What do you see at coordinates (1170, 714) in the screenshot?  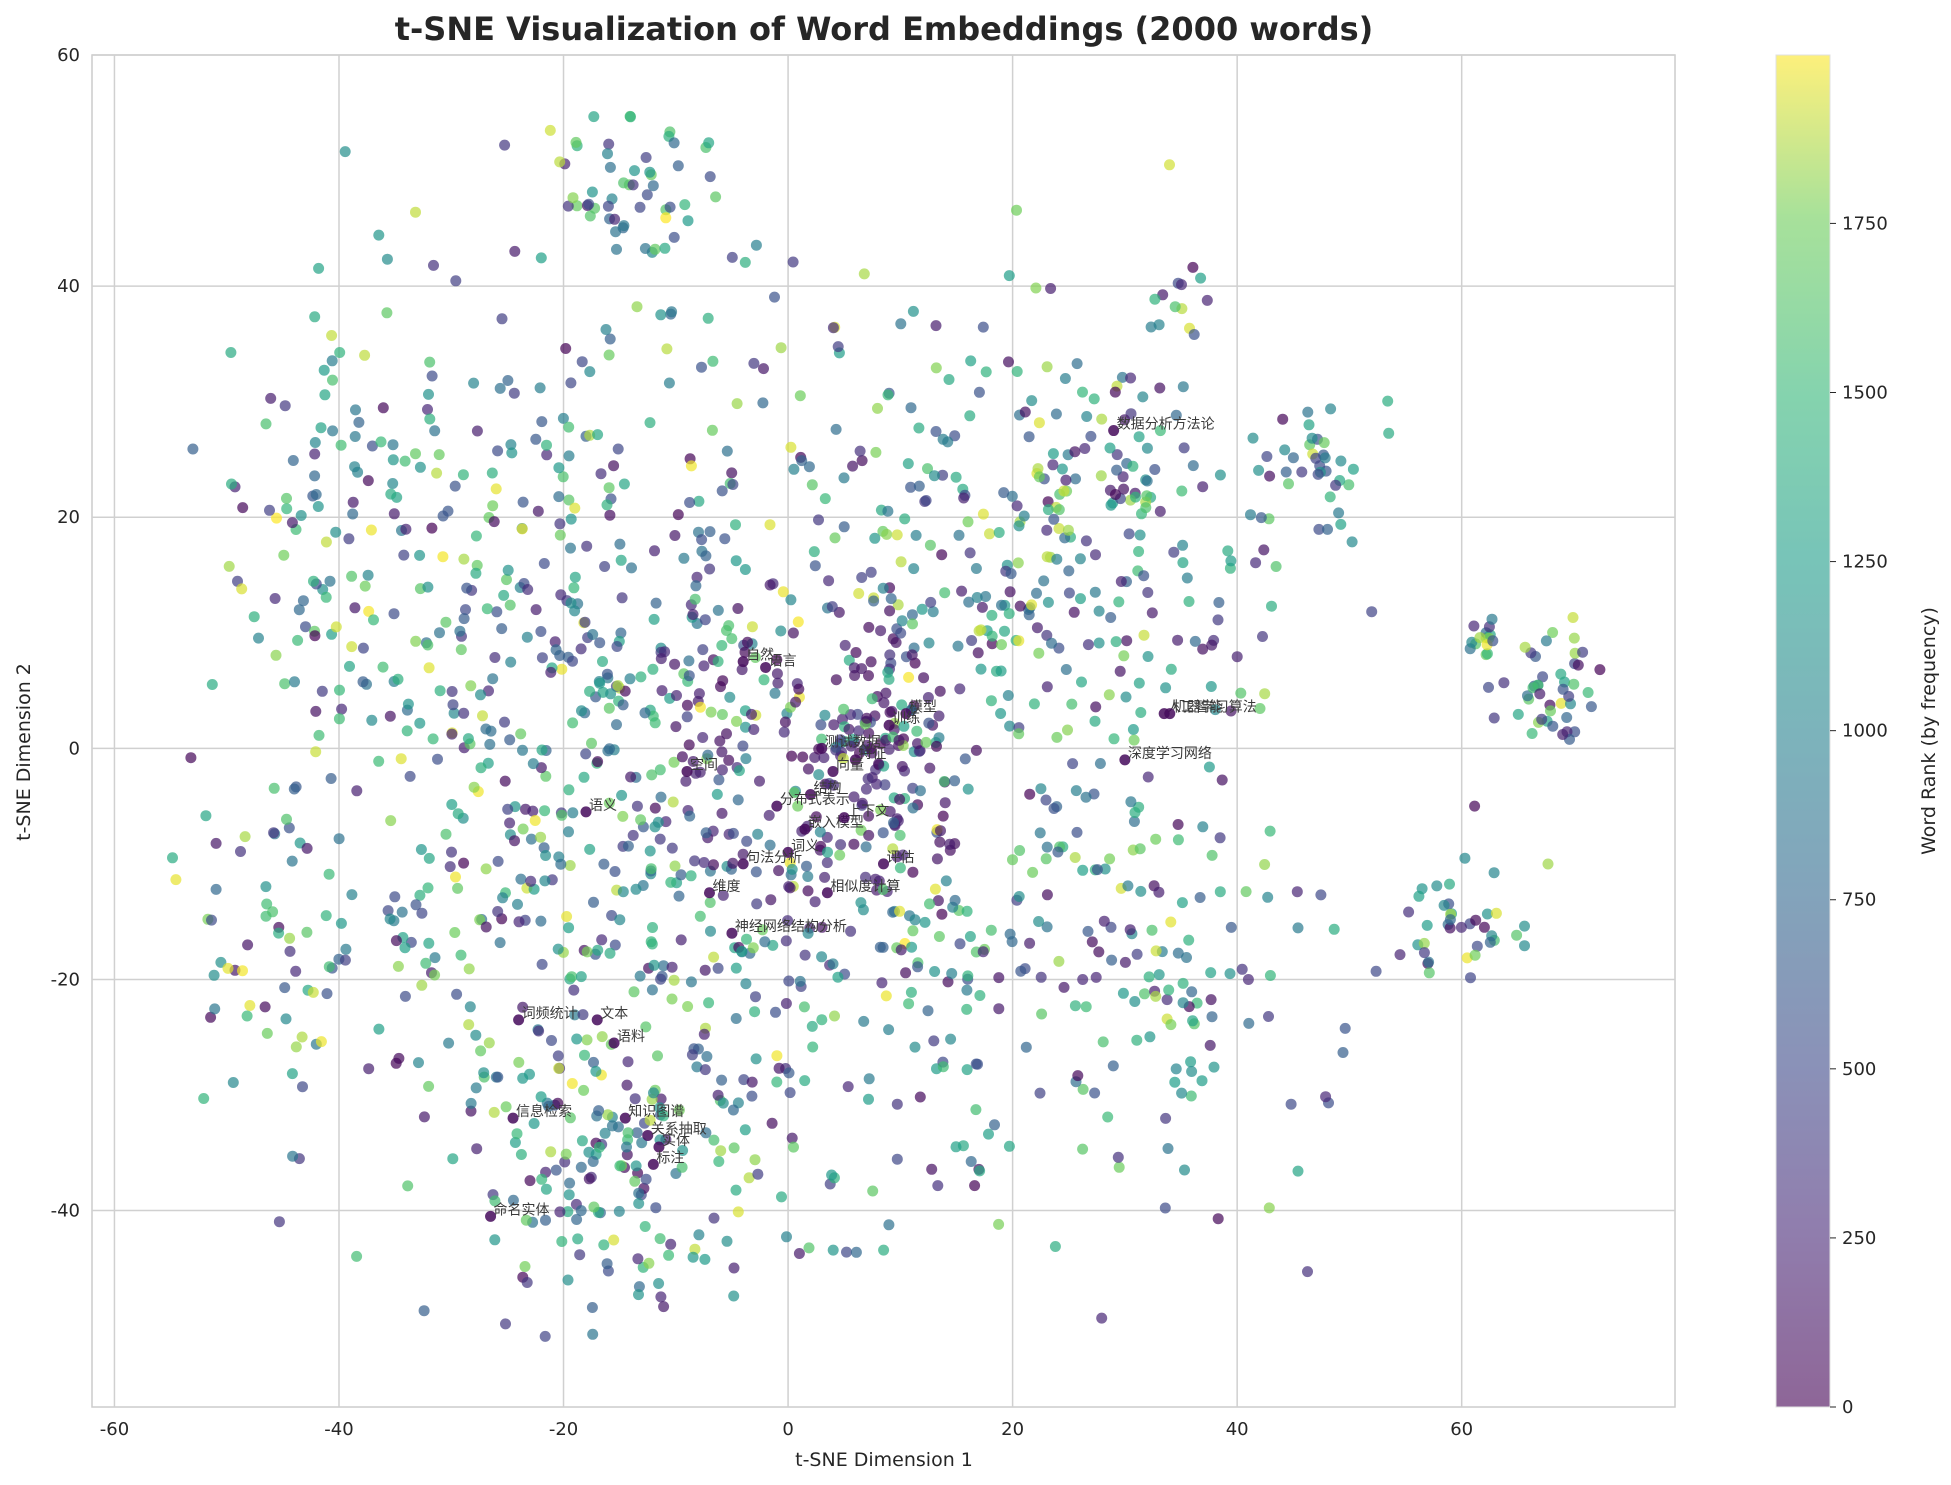 I see `annotated-point` at bounding box center [1170, 714].